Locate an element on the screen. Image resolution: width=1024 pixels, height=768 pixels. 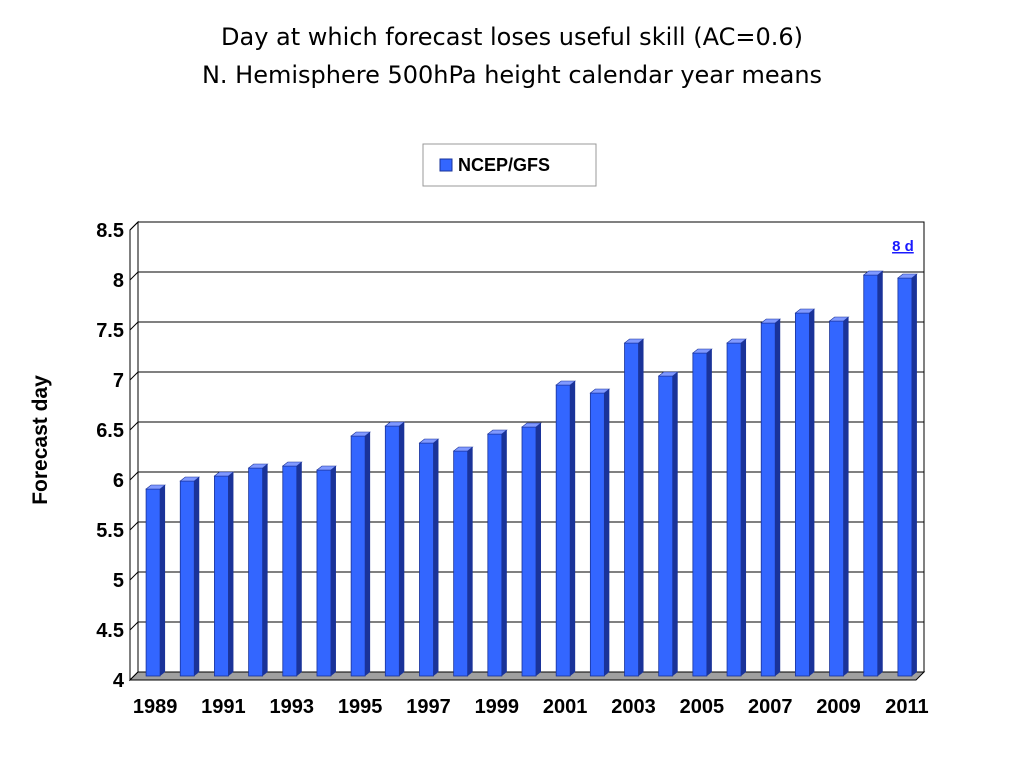
y-tick-label: 6.5 is located at coordinates (110, 431).